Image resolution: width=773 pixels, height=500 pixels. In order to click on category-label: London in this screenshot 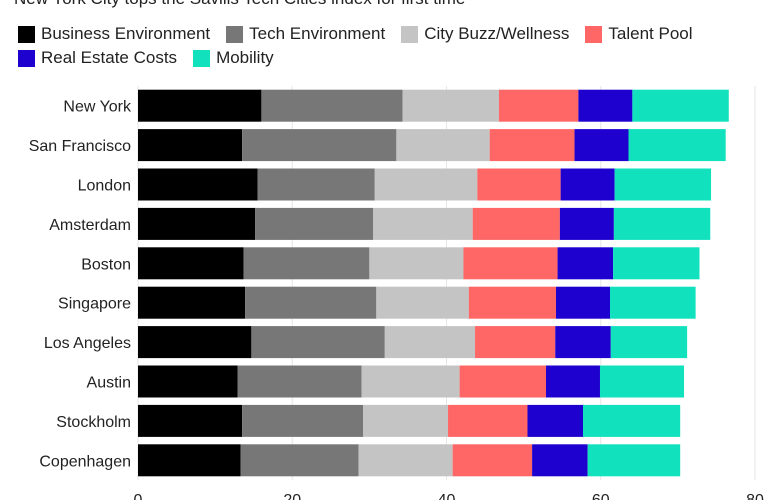, I will do `click(104, 186)`.